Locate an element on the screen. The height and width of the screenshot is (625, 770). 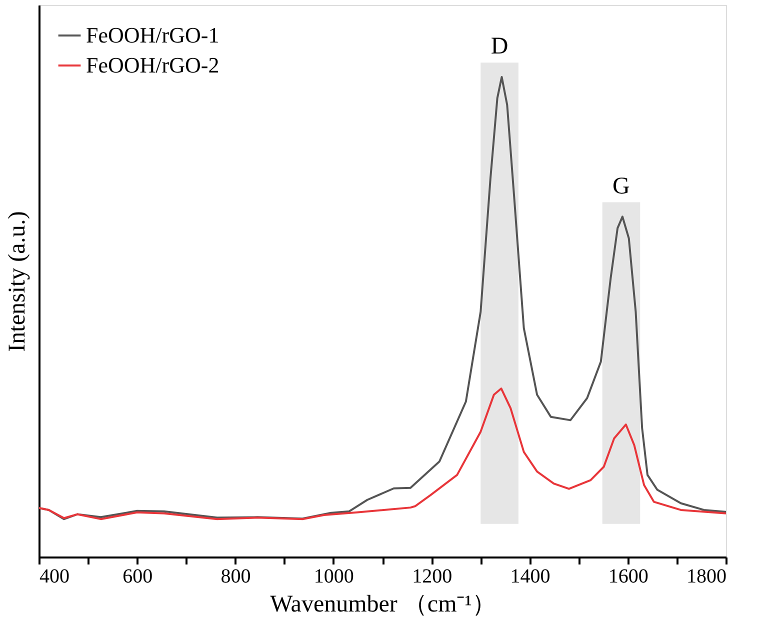
legend-label: FeOOH/rGO-1 is located at coordinates (153, 35).